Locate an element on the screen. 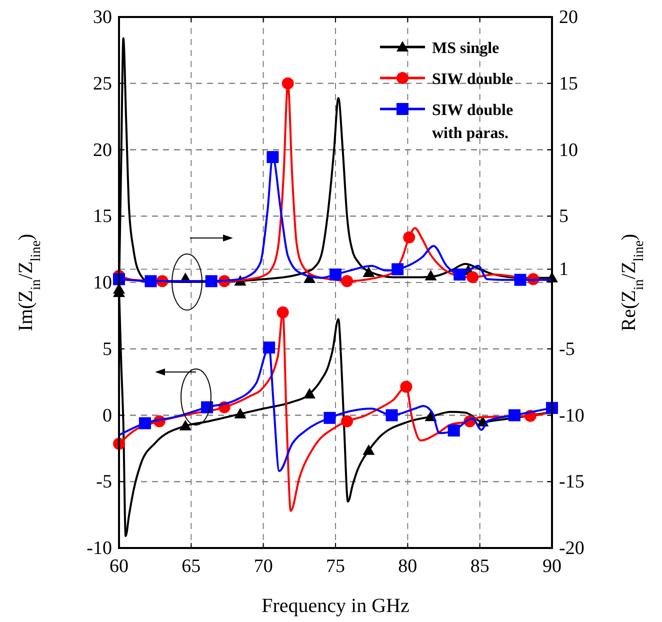 Image resolution: width=662 pixels, height=622 pixels. y-tick-label: -5 is located at coordinates (104, 482).